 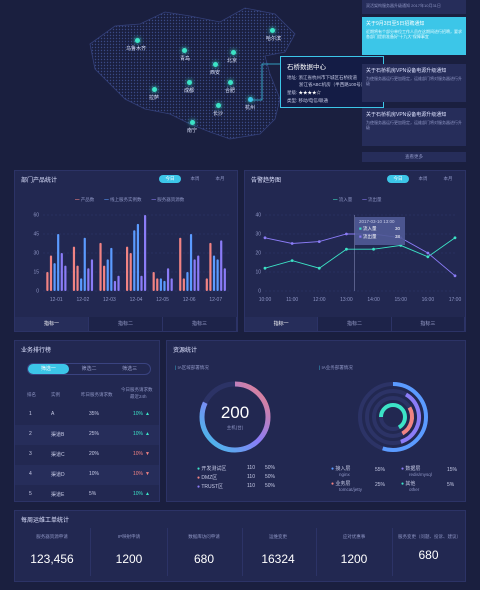 I want to click on city-label: 乌鲁木齐, so click(x=136, y=49).